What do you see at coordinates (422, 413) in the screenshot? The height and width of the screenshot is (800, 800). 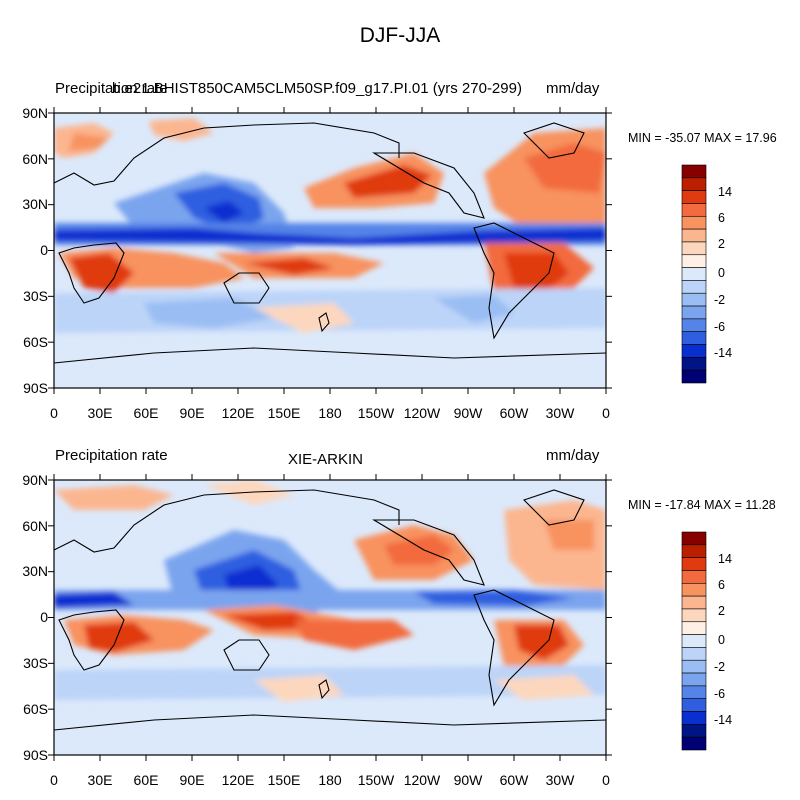 I see `p1-lon-tick: 120W` at bounding box center [422, 413].